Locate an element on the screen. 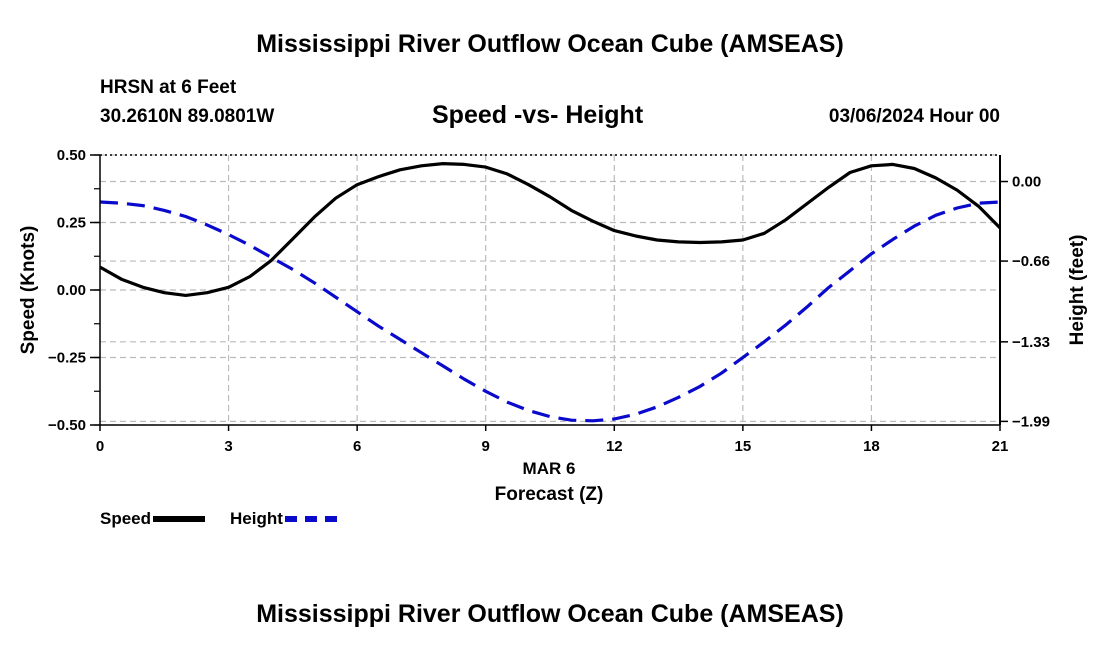 The height and width of the screenshot is (650, 1100). legend-speed-label: Speed is located at coordinates (126, 518).